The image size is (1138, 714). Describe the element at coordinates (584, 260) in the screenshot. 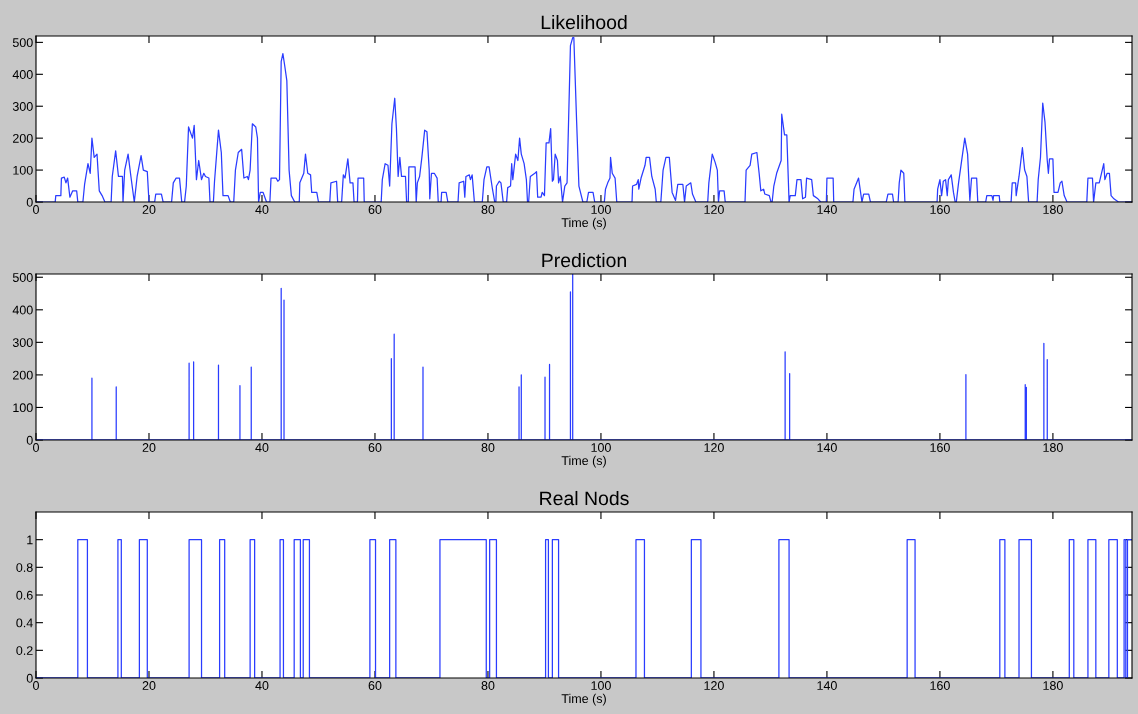

I see `chart-title: Prediction` at that location.